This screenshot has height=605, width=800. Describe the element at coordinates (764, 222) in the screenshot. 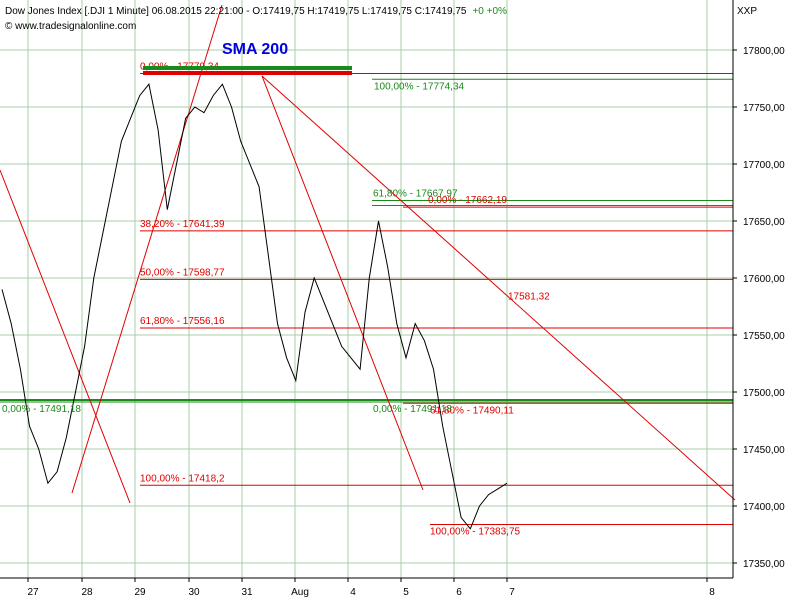

I see `y-tick-label: 17650,00` at that location.